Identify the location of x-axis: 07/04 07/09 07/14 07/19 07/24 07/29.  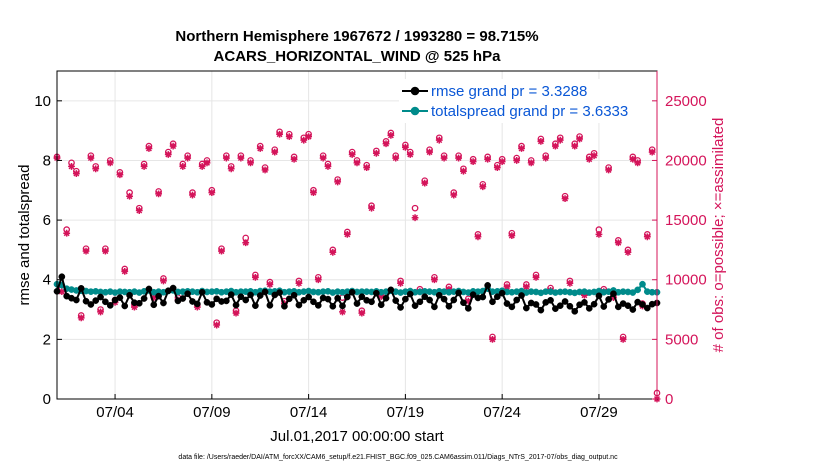
(357, 407).